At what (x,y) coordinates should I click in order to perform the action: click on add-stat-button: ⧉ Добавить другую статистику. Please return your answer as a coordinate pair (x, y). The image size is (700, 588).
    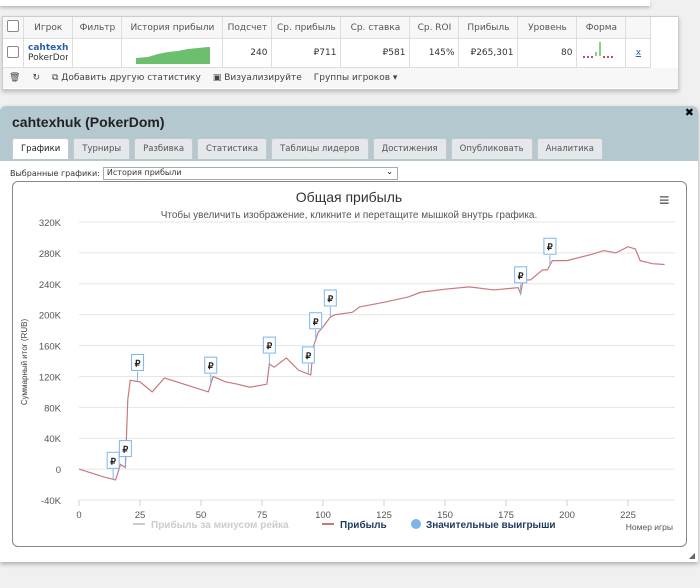
    Looking at the image, I should click on (126, 78).